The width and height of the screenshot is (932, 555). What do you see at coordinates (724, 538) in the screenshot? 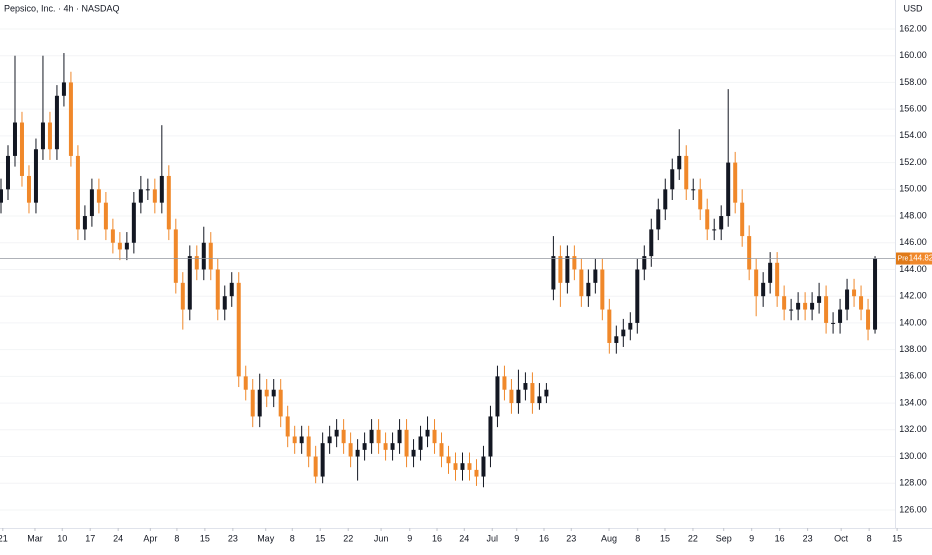
I see `x-tick-label: Sep` at bounding box center [724, 538].